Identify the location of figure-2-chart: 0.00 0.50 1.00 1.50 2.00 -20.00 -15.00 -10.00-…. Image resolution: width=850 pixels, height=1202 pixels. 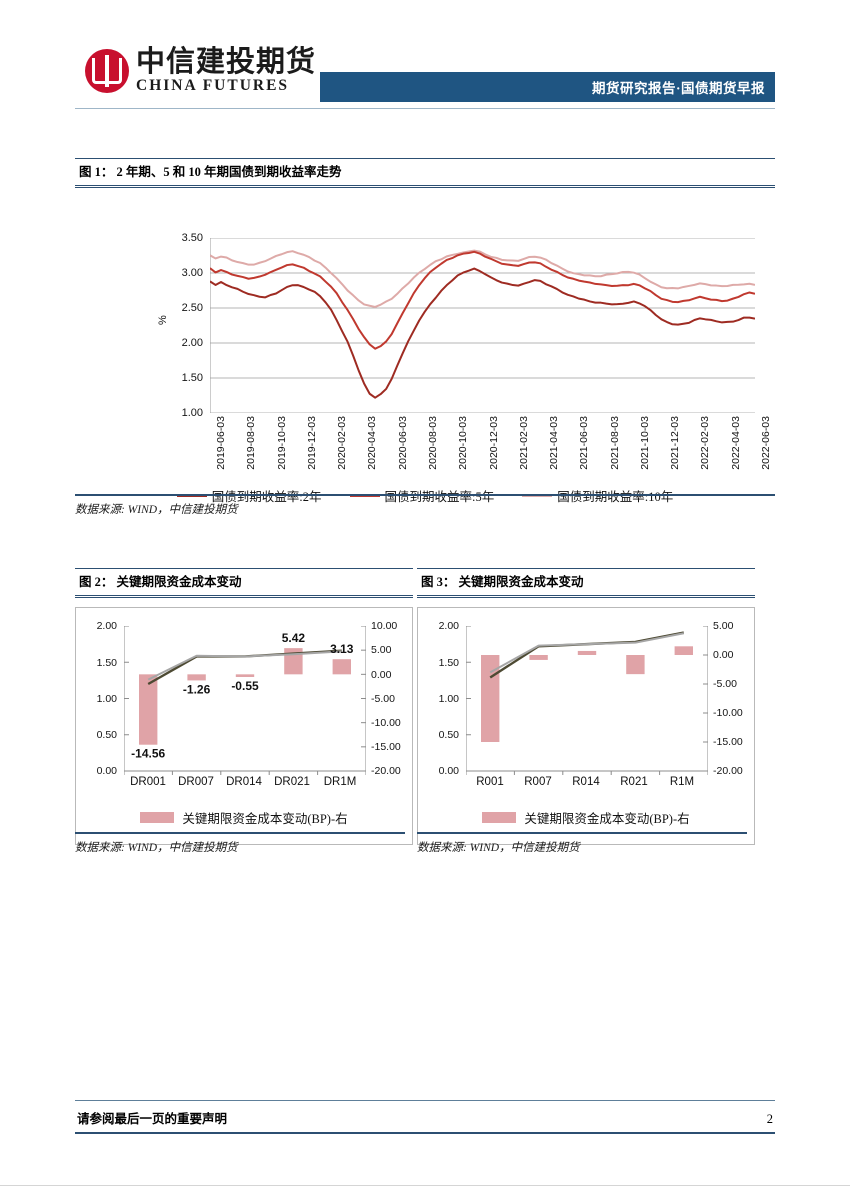
(244, 726).